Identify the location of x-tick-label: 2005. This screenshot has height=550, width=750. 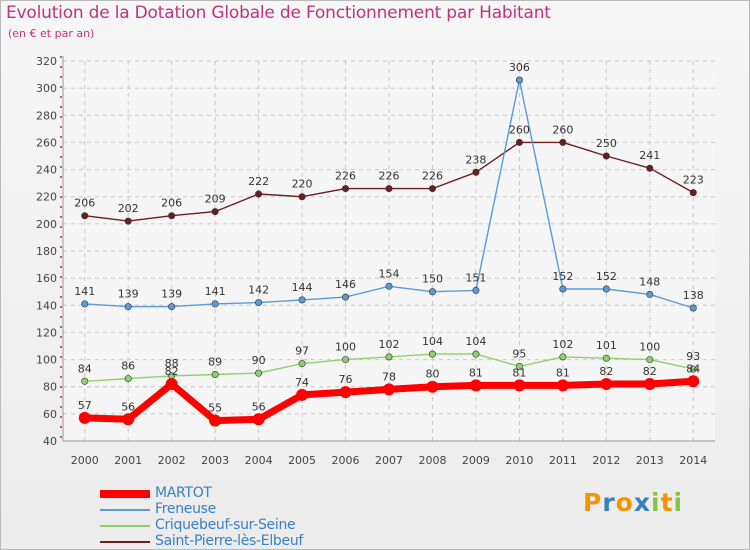
(302, 460).